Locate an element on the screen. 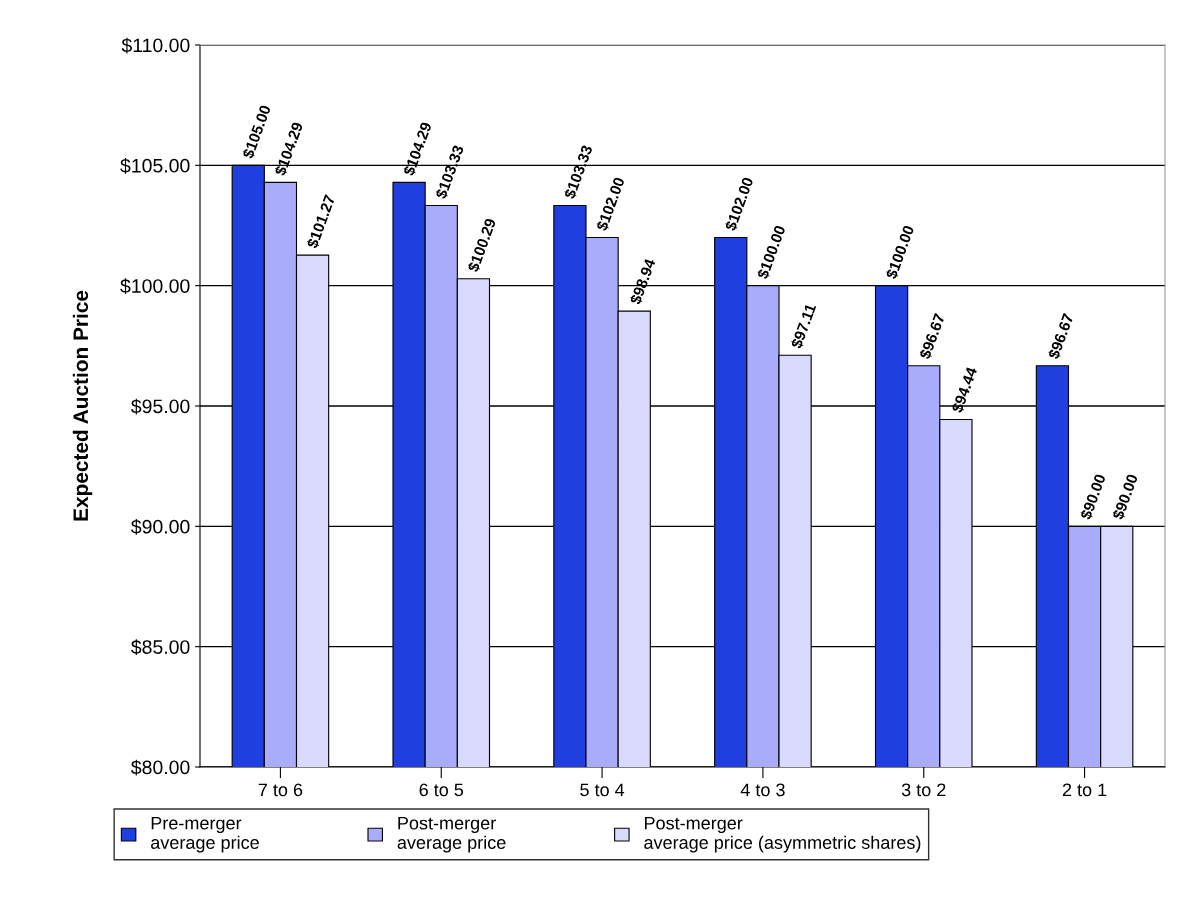 This screenshot has height=907, width=1185. legend-label: Post-merger average price is located at coordinates (451, 834).